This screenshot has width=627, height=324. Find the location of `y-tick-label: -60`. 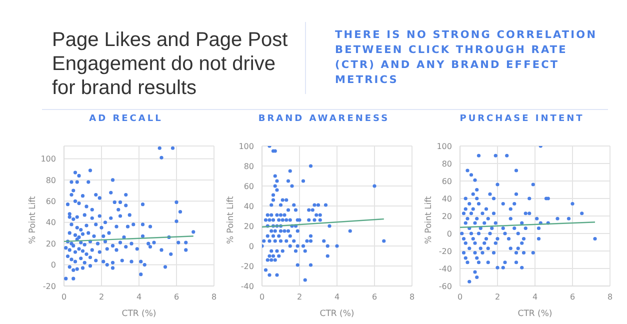

y-tick-label: -60 is located at coordinates (445, 286).